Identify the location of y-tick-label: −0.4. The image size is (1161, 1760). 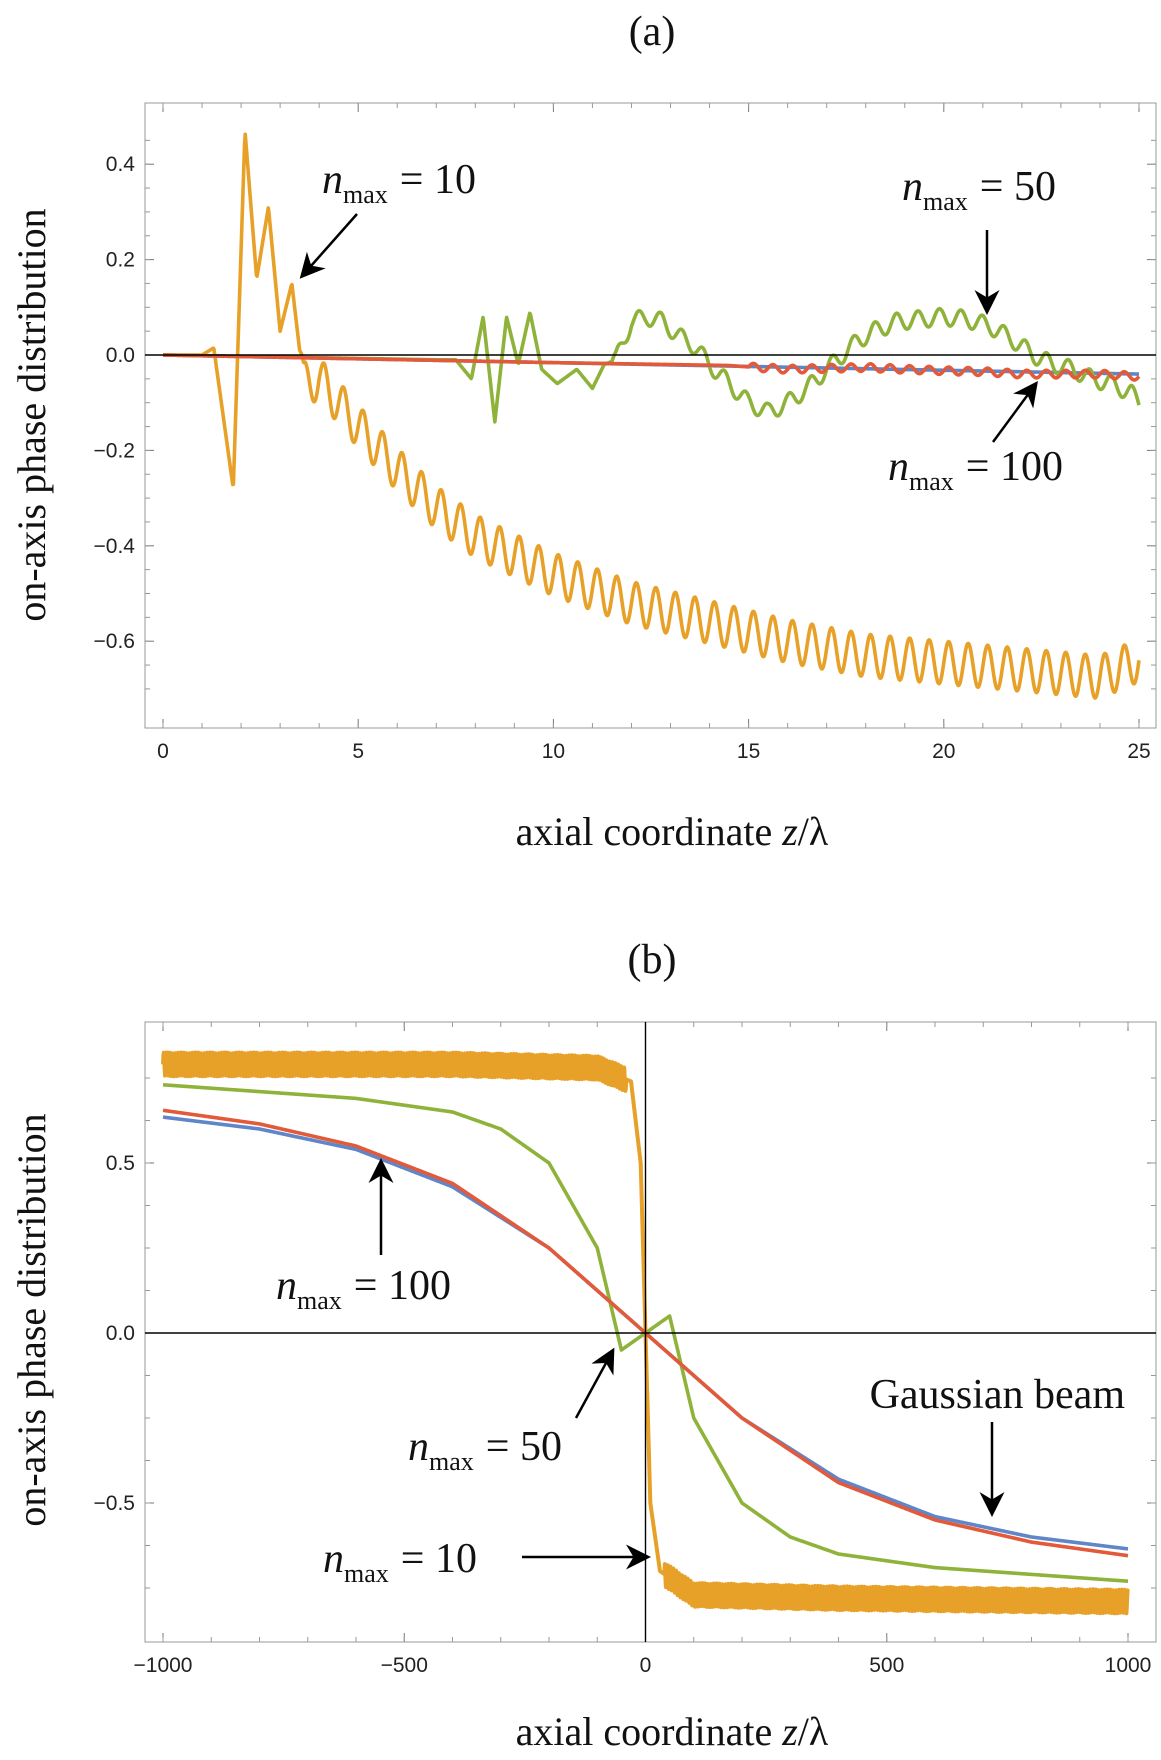
(115, 546).